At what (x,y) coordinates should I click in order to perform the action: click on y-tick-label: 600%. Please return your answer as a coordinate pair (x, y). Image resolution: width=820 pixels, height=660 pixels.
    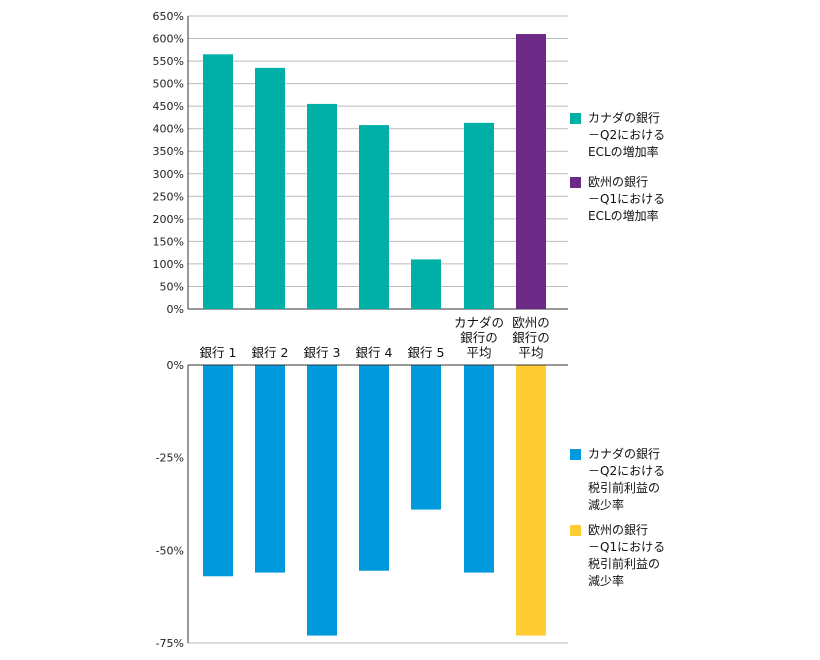
    Looking at the image, I should click on (168, 39).